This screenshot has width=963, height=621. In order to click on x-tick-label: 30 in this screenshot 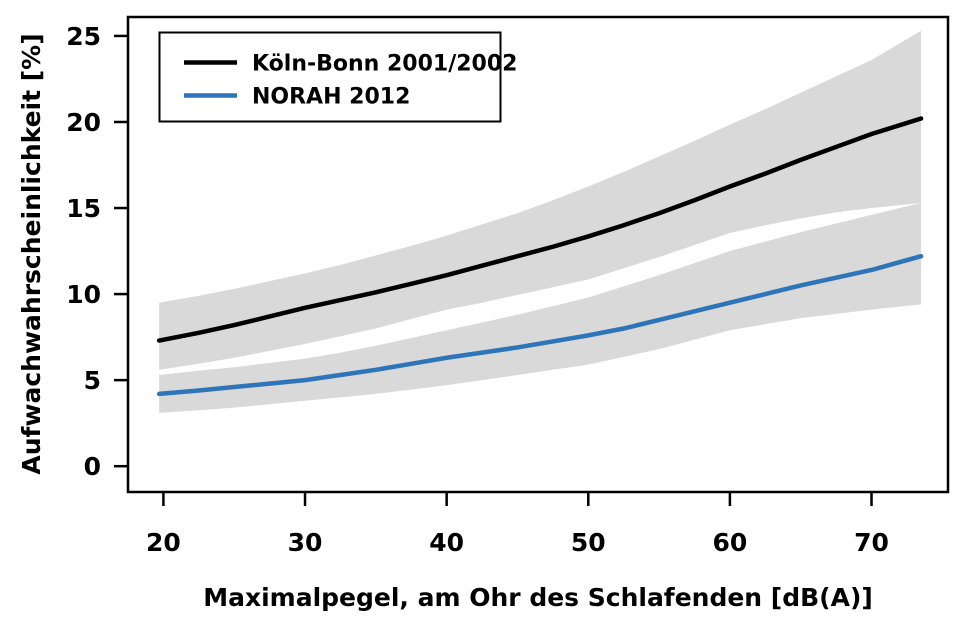, I will do `click(305, 542)`.